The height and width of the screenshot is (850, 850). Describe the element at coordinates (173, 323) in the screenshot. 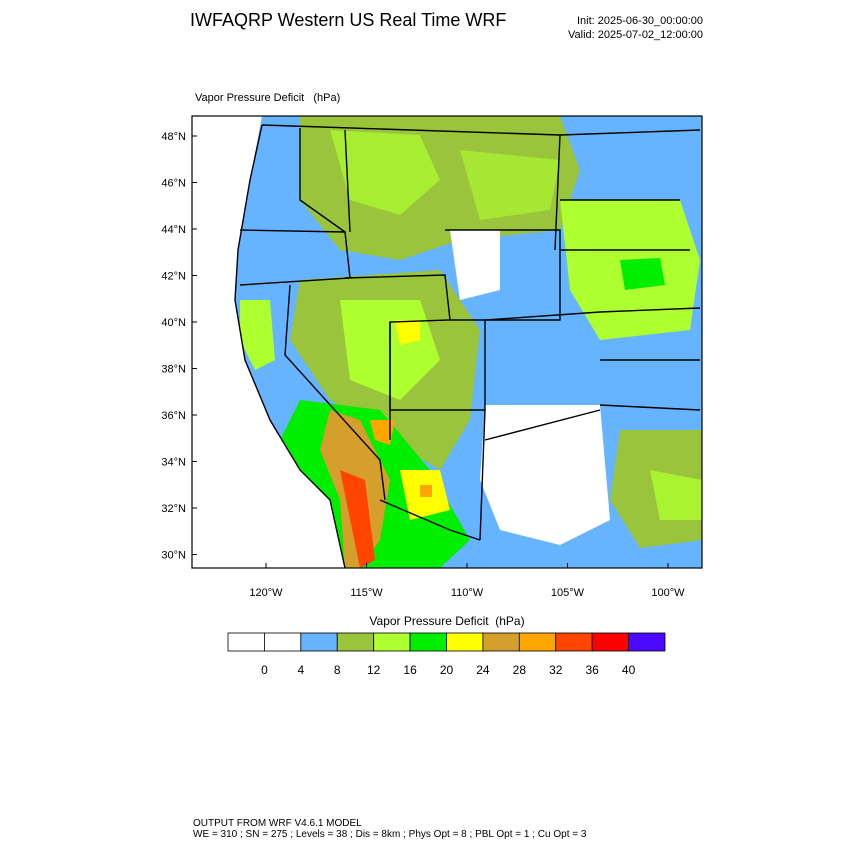

I see `lat-label: 40°N` at that location.